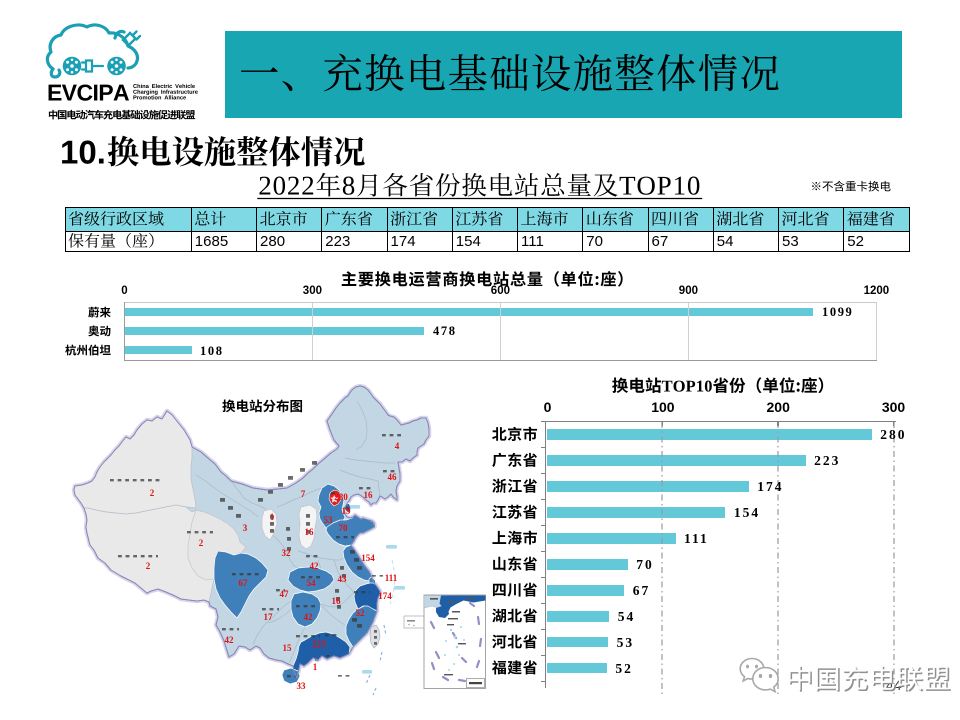 This screenshot has height=720, width=960. Describe the element at coordinates (368, 558) in the screenshot. I see `svg-text: 154` at that location.